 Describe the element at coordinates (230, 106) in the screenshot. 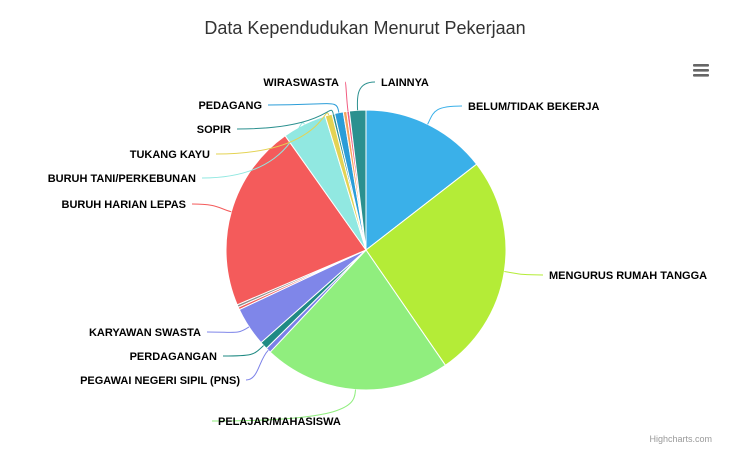

I see `slice-label-13: PEDAGANG` at that location.